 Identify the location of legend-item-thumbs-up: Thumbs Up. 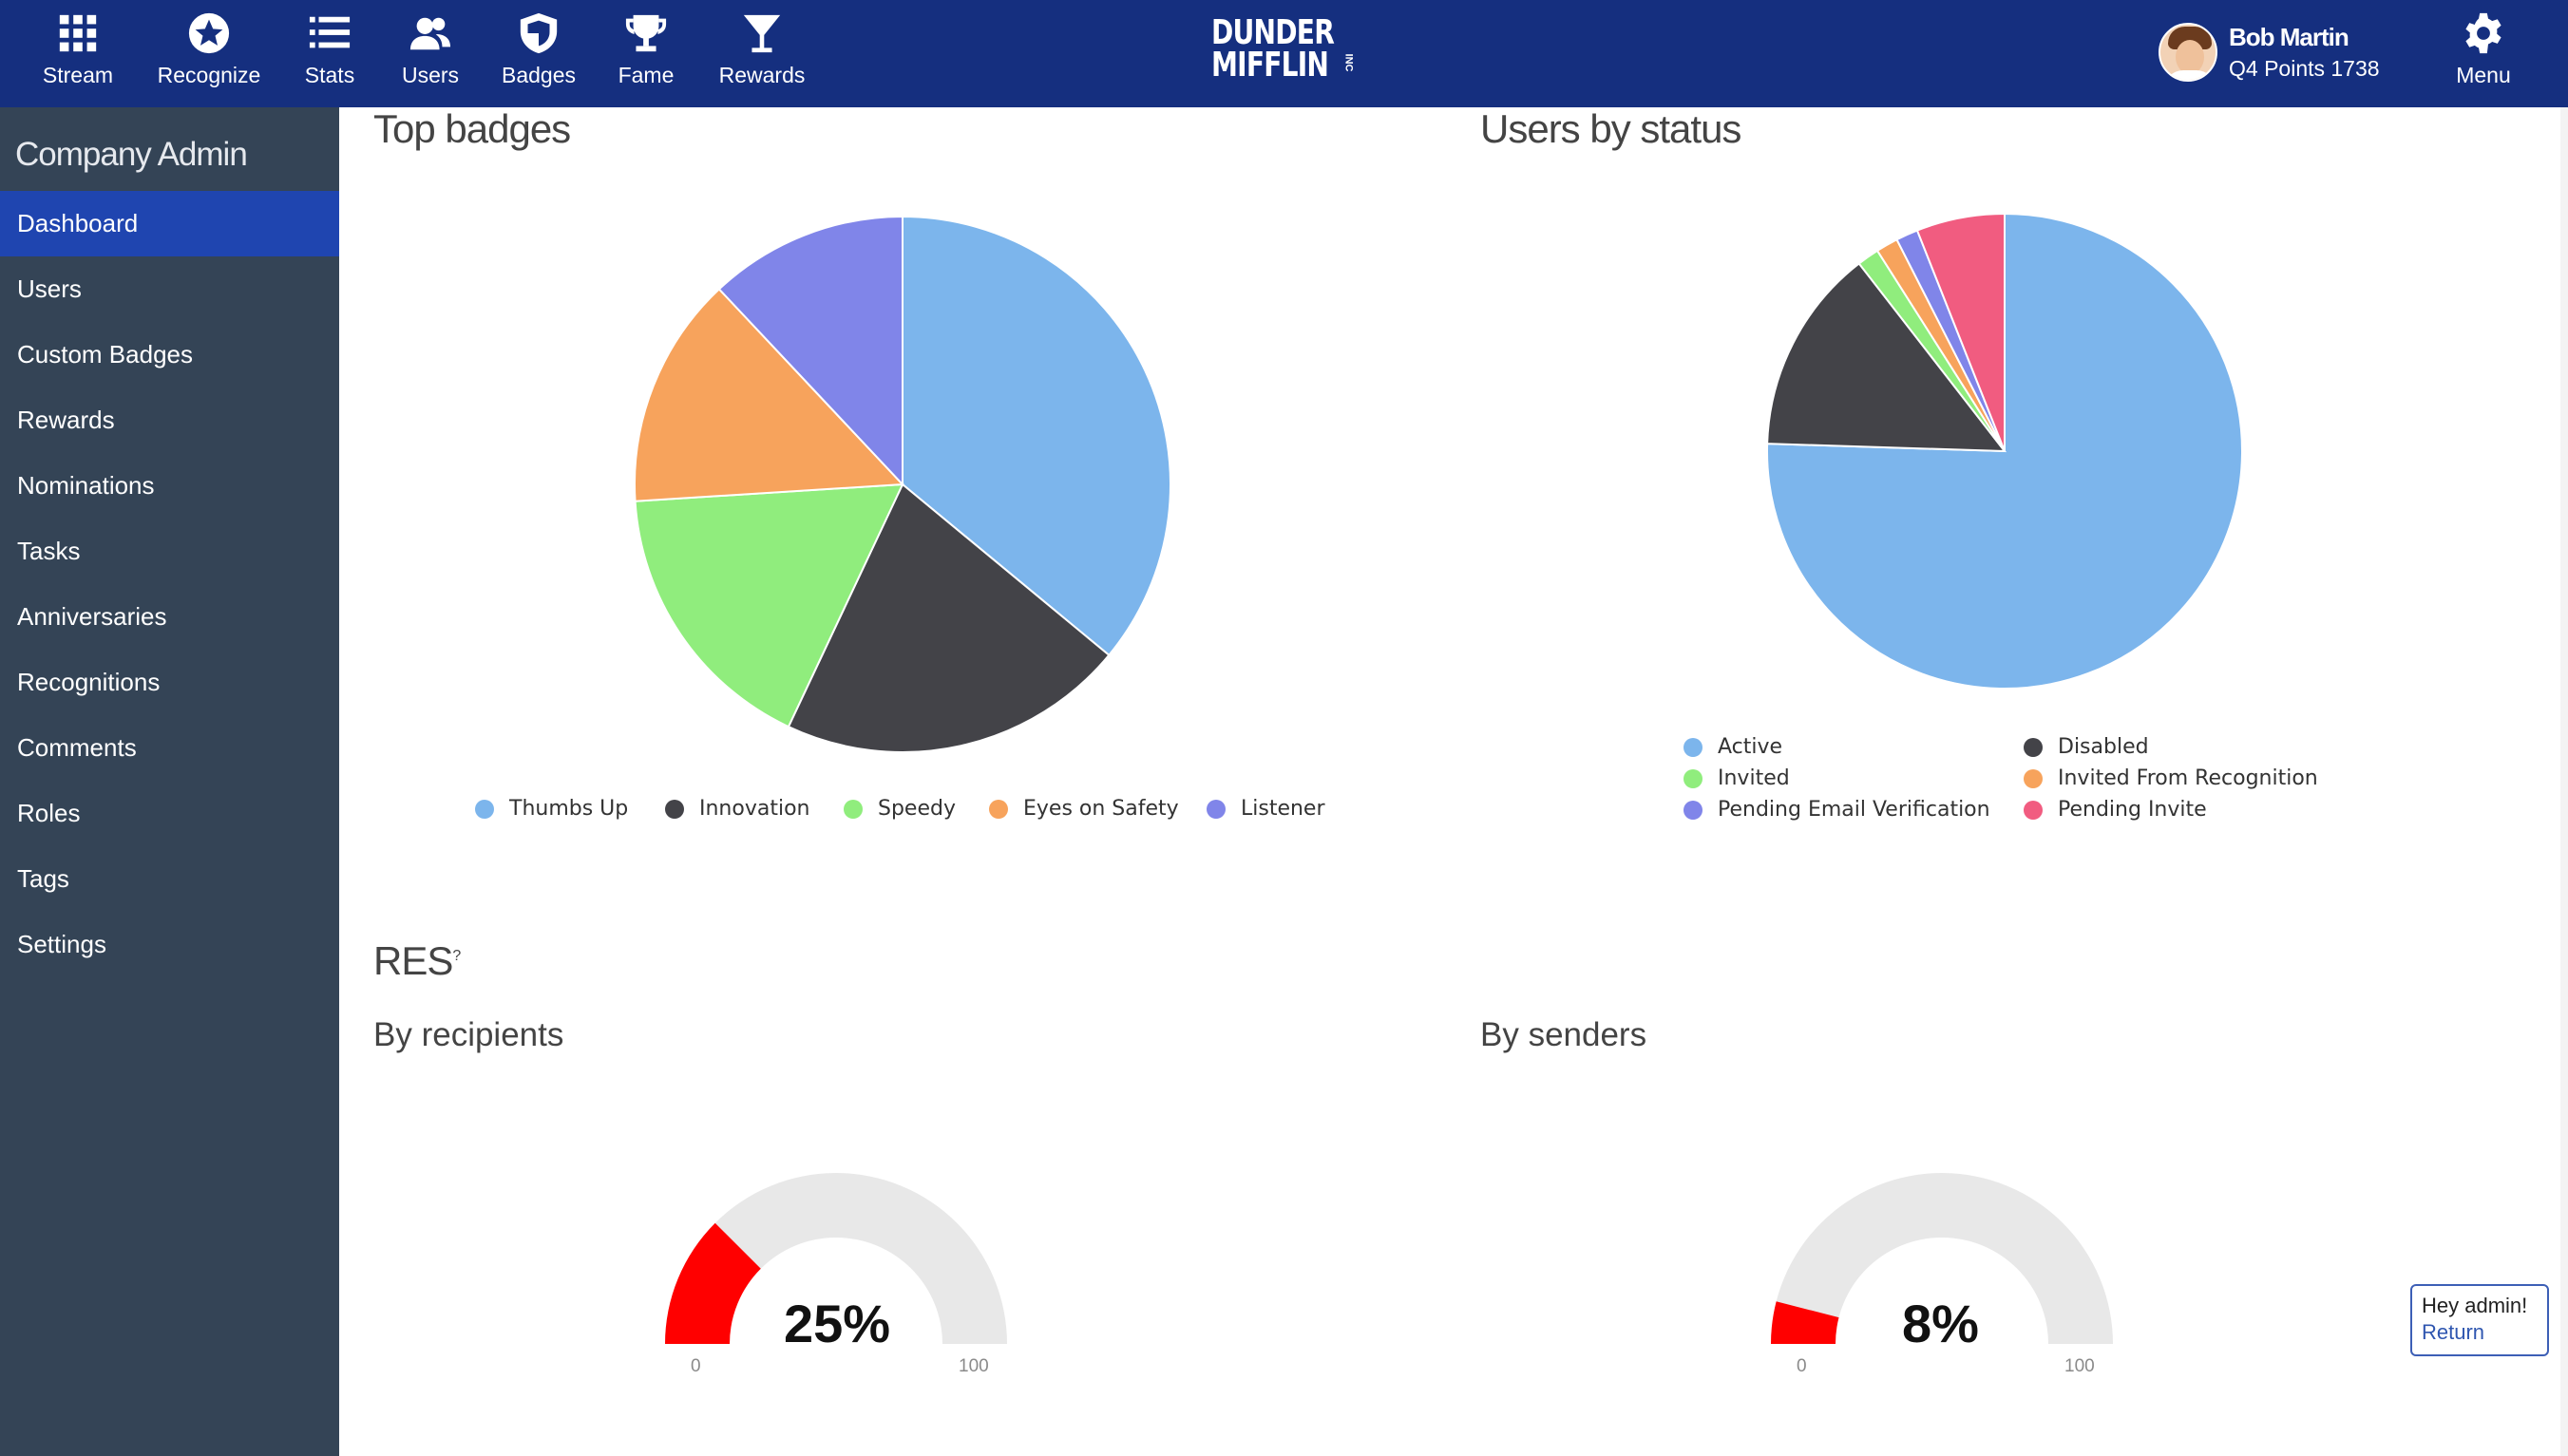
(551, 809).